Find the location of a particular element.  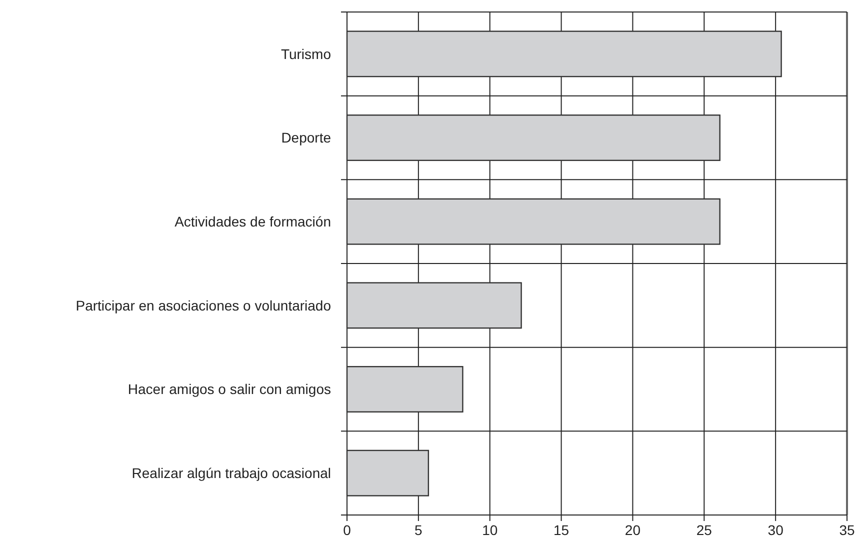

y-tick-label: Turismo is located at coordinates (306, 54).